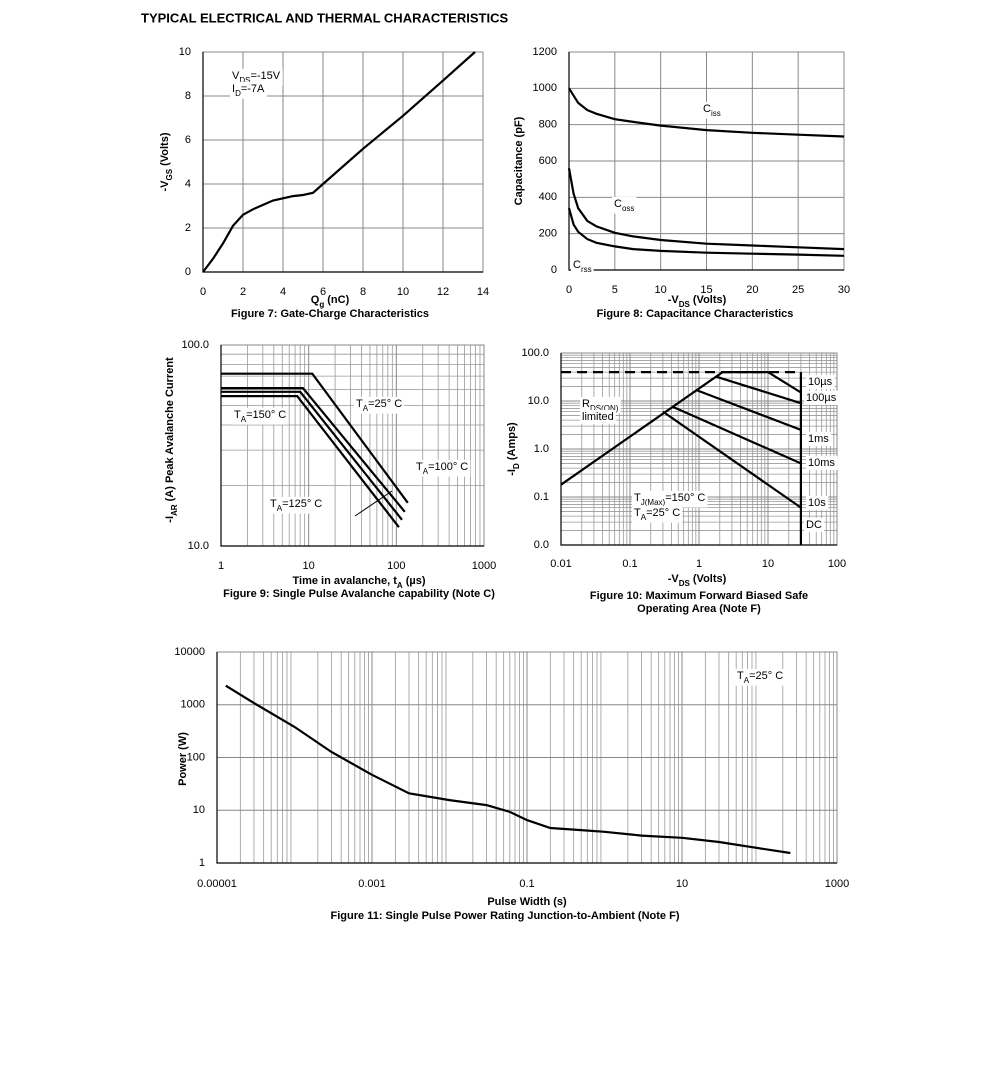  Describe the element at coordinates (545, 88) in the screenshot. I see `y-tick-label: 1000` at that location.